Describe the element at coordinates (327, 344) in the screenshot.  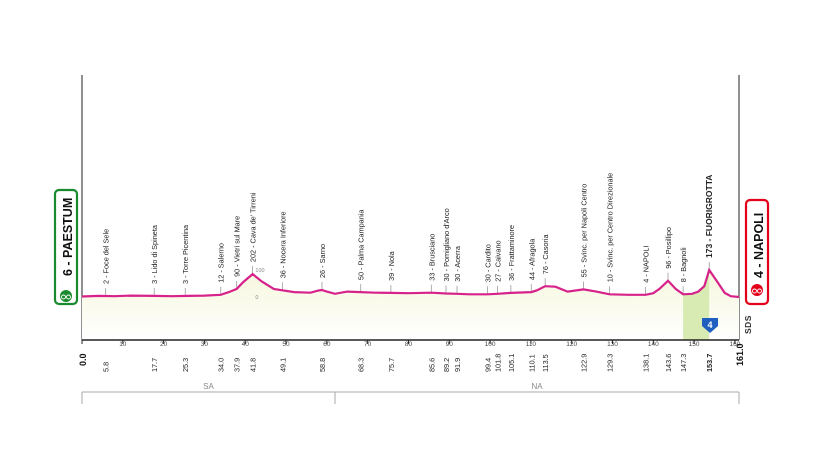
I see `x-tick-label: 60` at that location.